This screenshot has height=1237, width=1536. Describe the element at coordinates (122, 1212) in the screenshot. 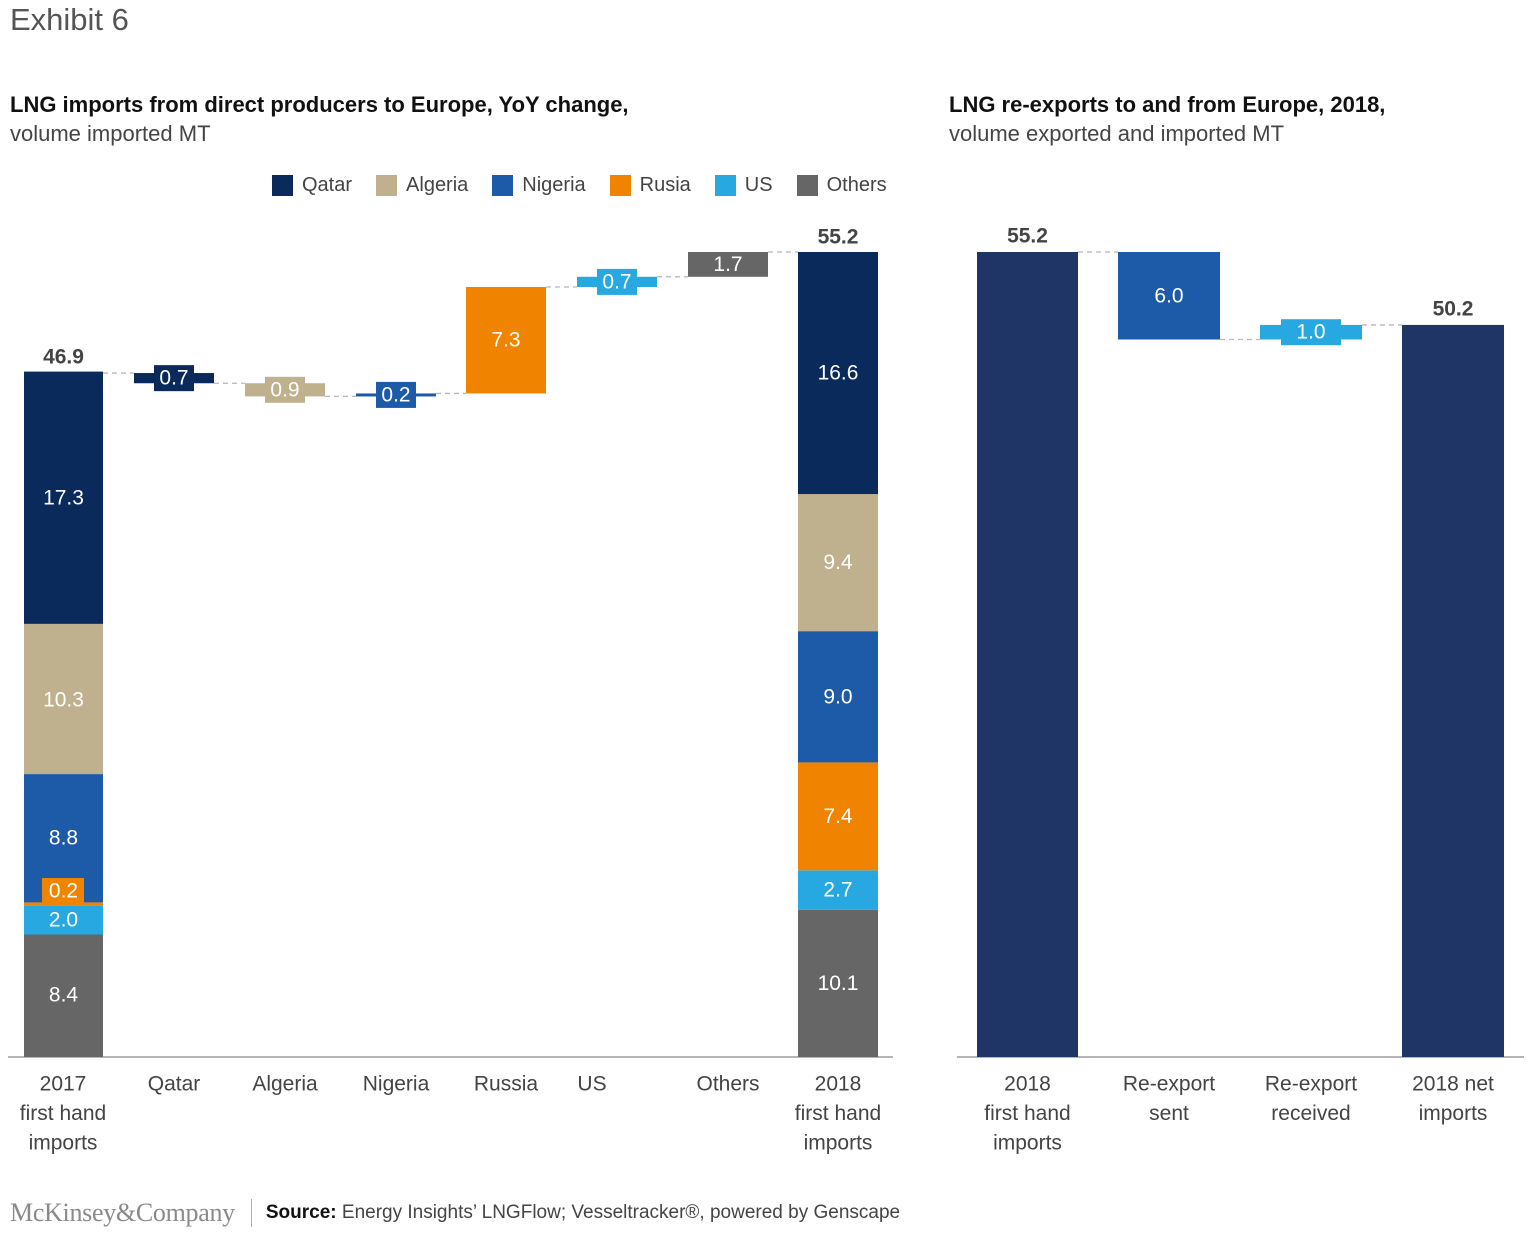

I see `mckinsey-logo: McKinsey&Company` at that location.